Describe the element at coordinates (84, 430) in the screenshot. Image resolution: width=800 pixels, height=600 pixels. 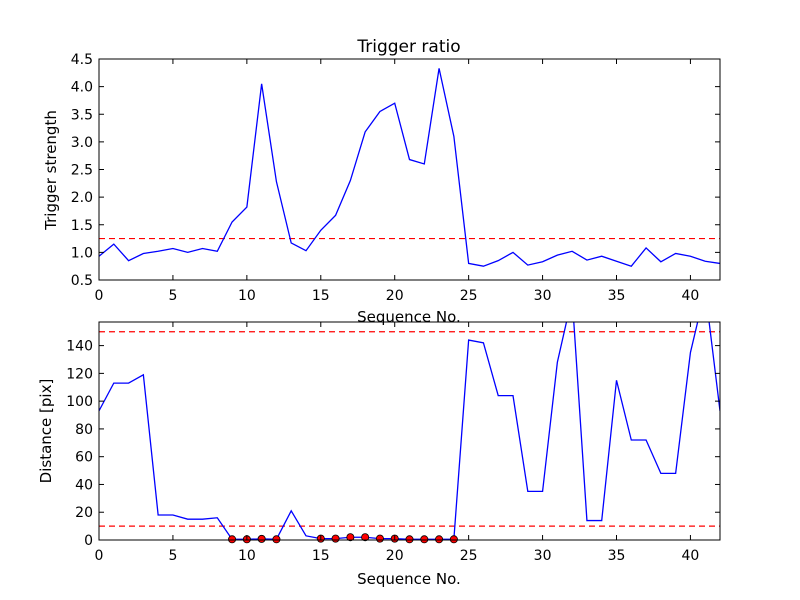
I see `y-tick-label: 80` at that location.